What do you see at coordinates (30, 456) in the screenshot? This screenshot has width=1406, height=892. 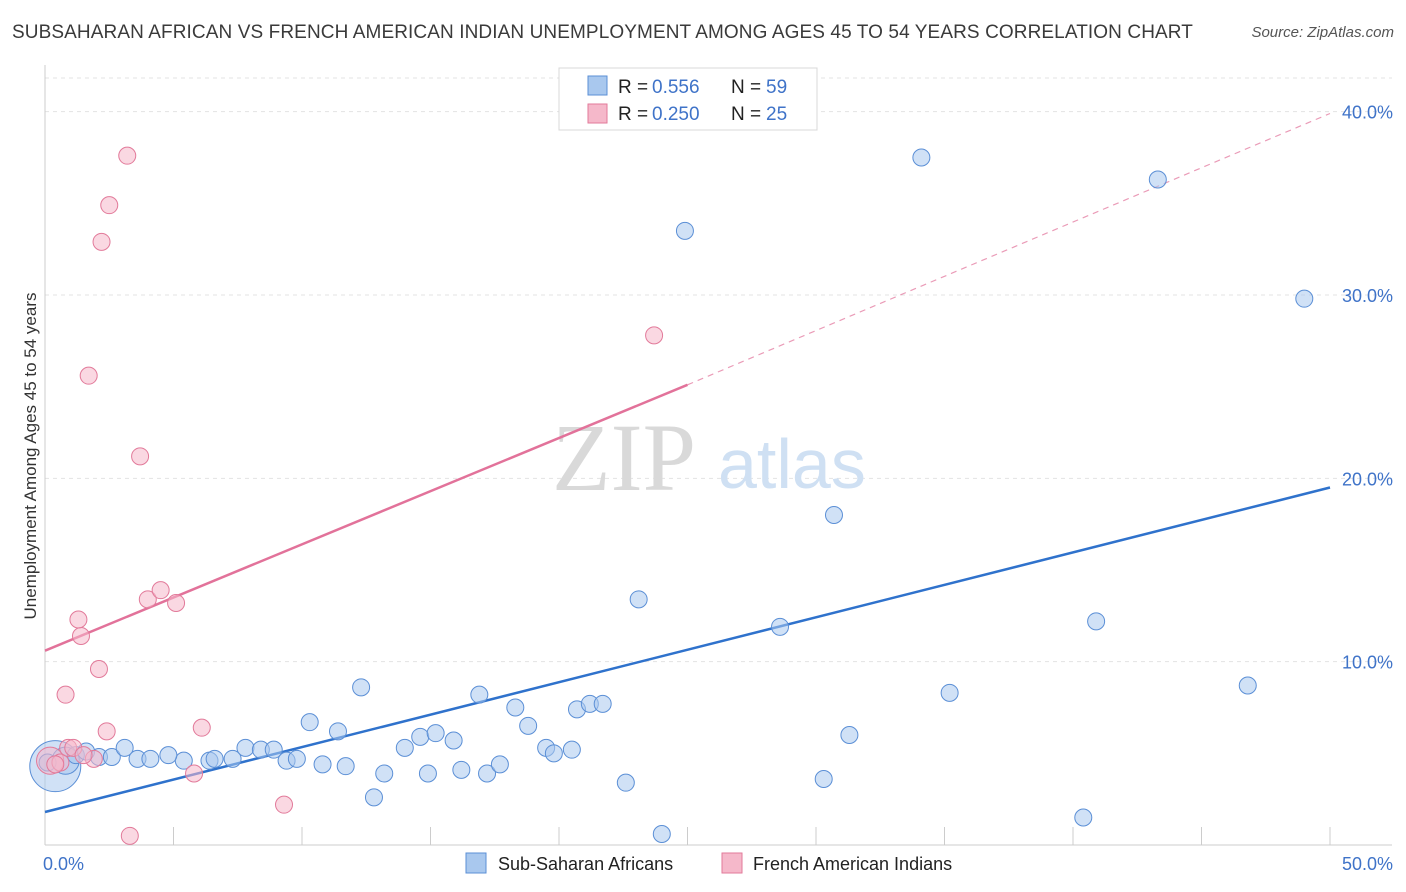 I see `y-axis-label: Unemployment Among Ages 45 to 54 years` at bounding box center [30, 456].